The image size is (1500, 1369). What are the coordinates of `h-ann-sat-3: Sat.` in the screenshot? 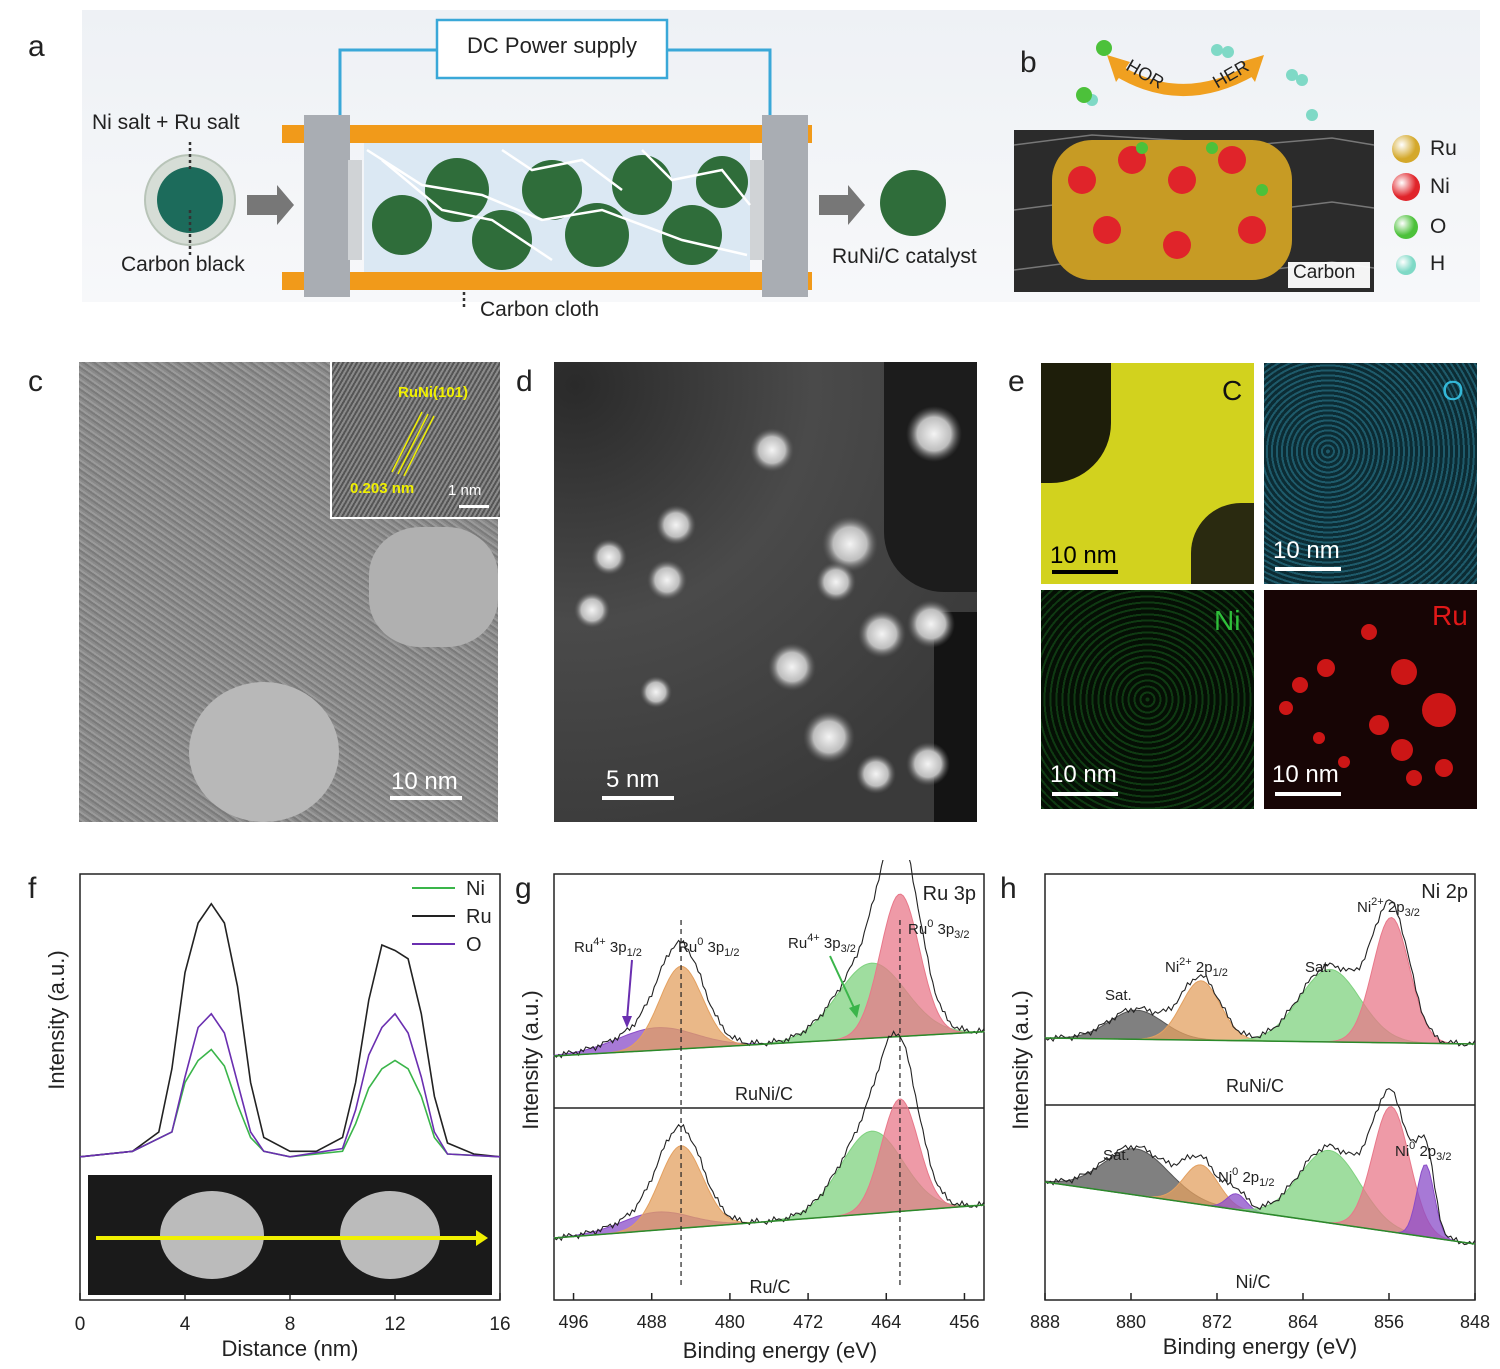 It's located at (1116, 1155).